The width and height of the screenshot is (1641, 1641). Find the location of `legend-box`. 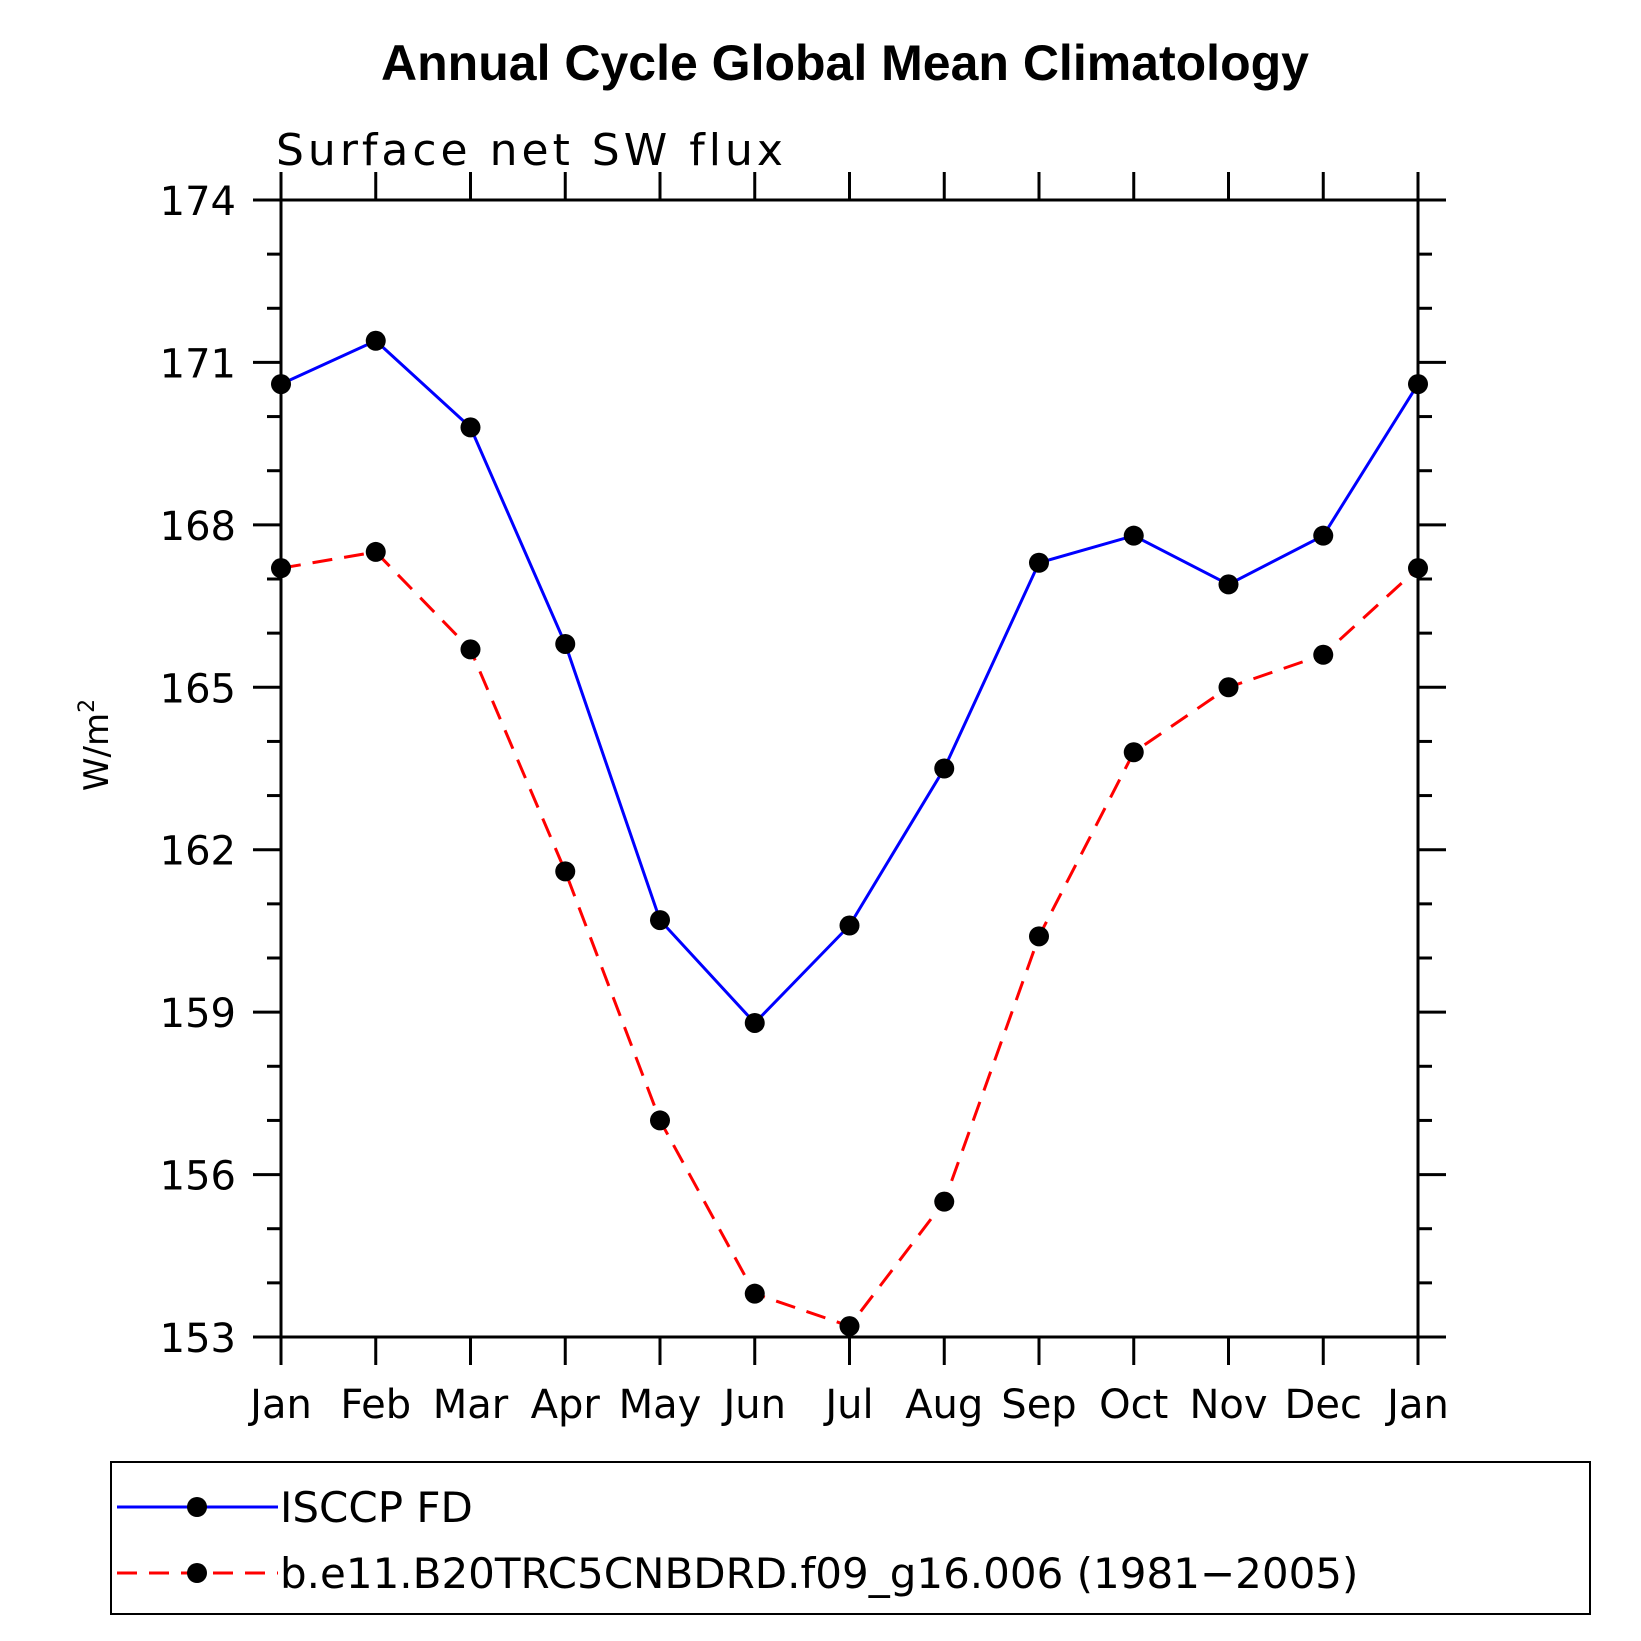

legend-box is located at coordinates (850, 1538).